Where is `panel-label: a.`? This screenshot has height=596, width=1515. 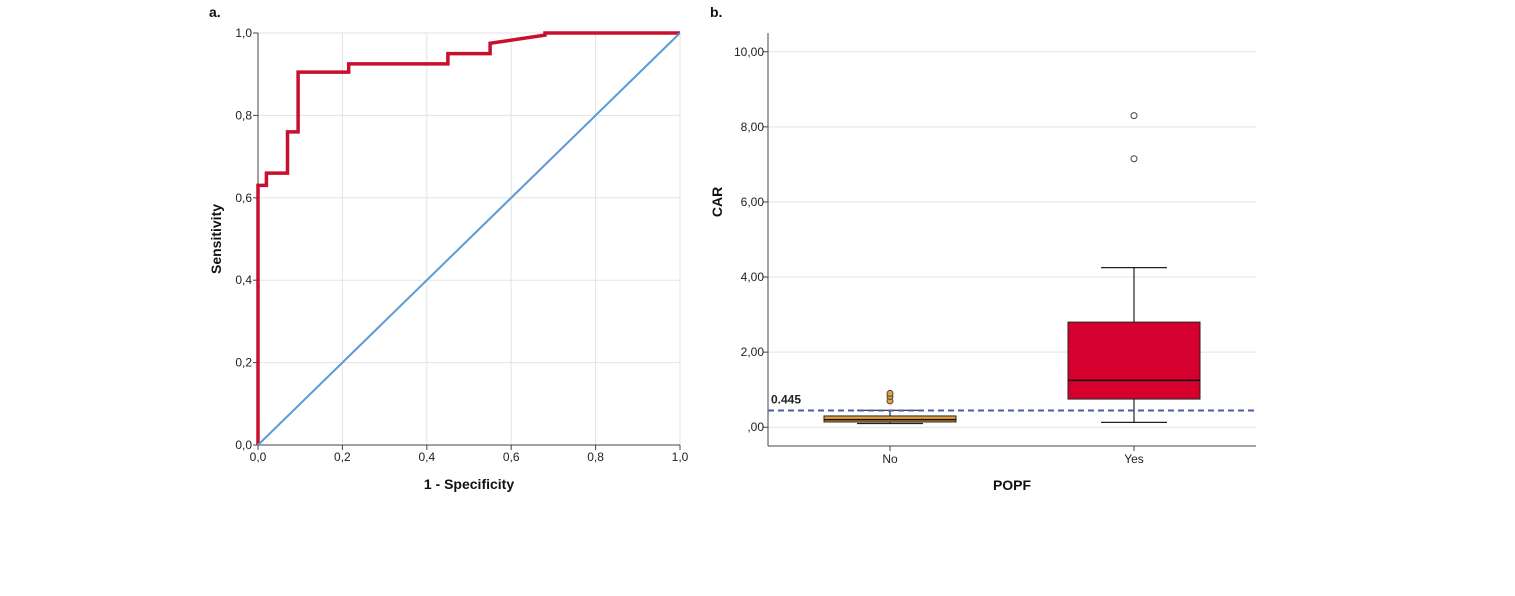 panel-label: a. is located at coordinates (215, 12).